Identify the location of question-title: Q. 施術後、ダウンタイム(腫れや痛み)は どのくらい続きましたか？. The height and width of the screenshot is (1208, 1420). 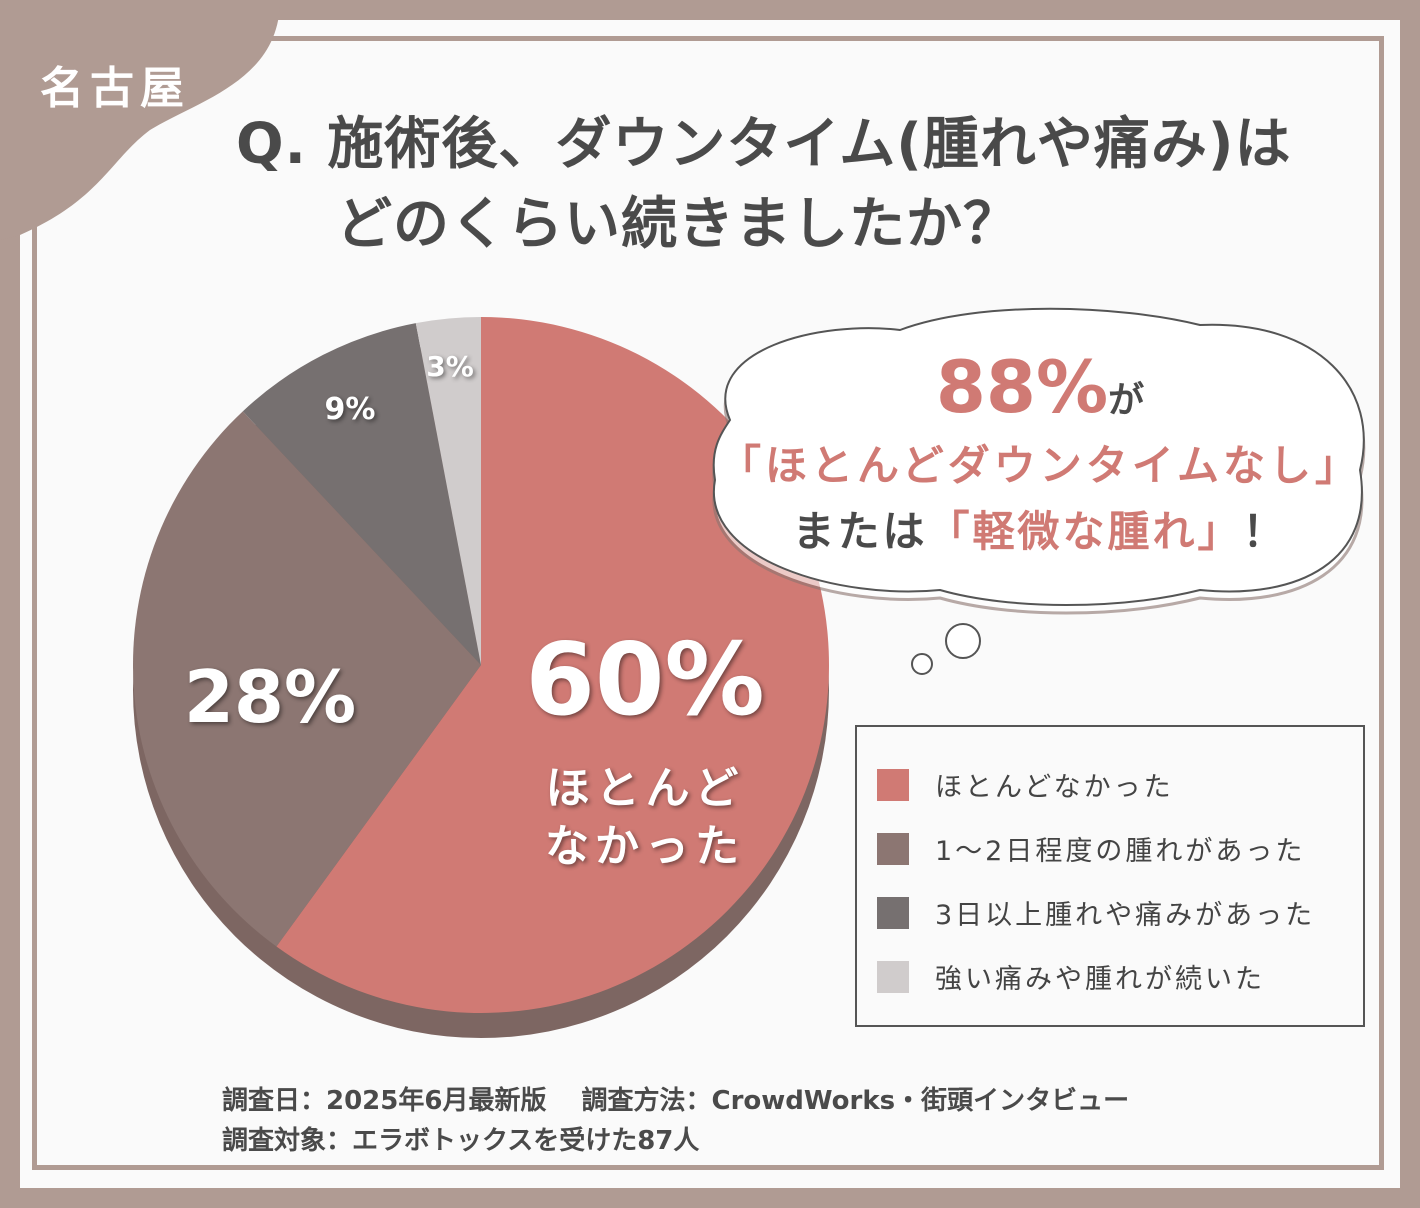
(763, 185).